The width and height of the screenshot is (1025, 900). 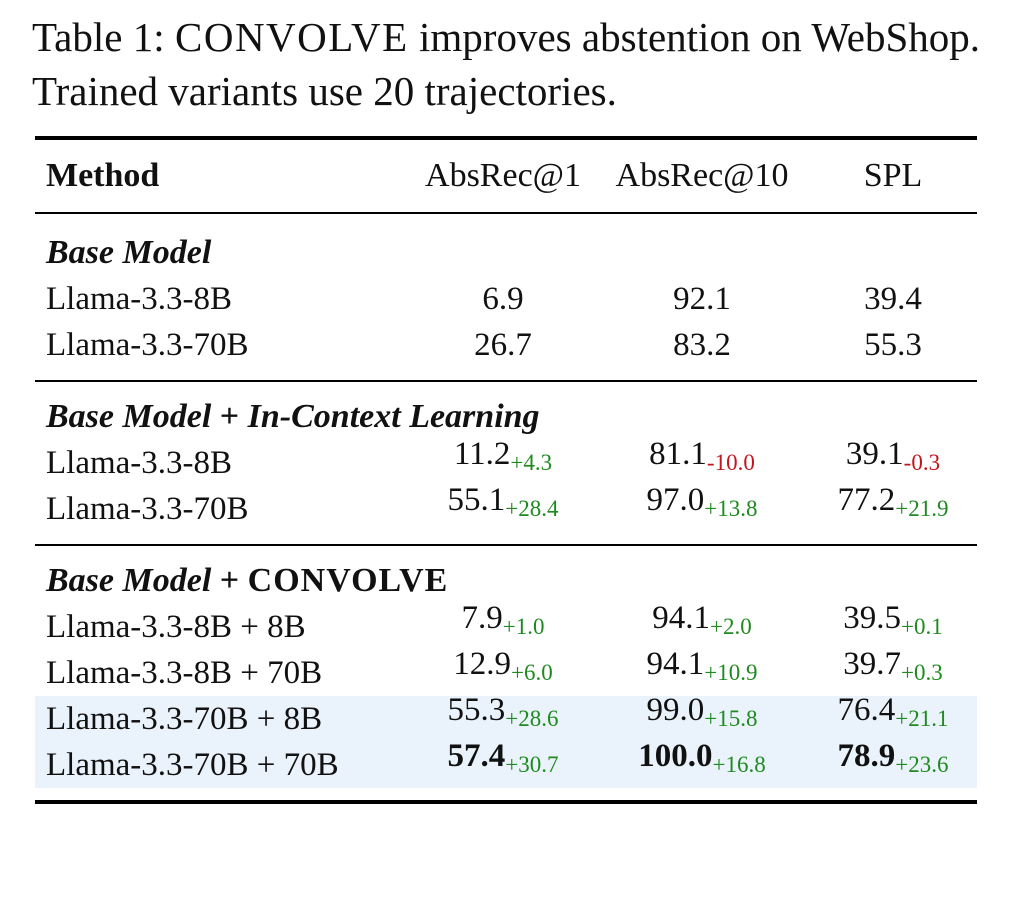 I want to click on group-title: Base Model, so click(x=506, y=253).